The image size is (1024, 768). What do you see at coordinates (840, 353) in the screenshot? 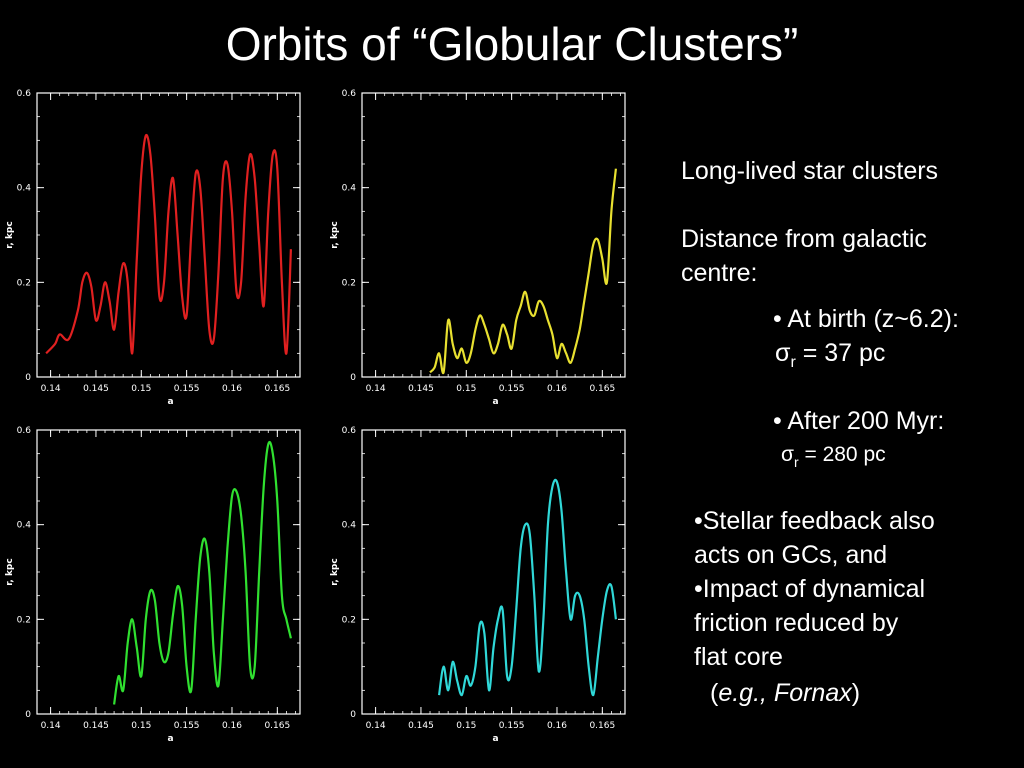
I see `birth-value: = 37 pc` at bounding box center [840, 353].